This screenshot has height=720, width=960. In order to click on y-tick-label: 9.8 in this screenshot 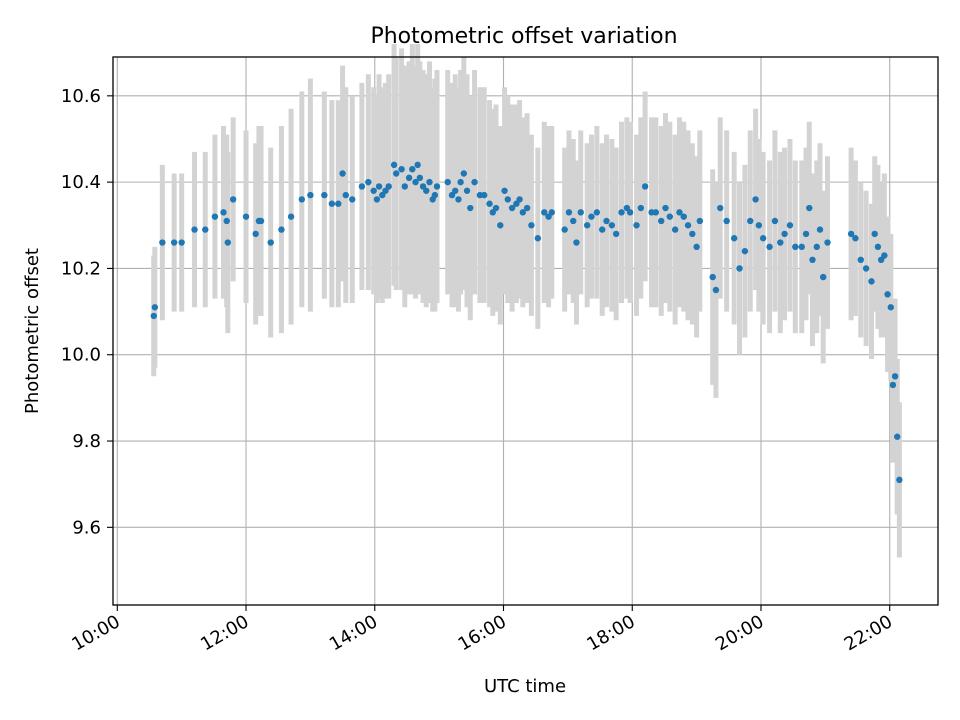, I will do `click(86, 441)`.